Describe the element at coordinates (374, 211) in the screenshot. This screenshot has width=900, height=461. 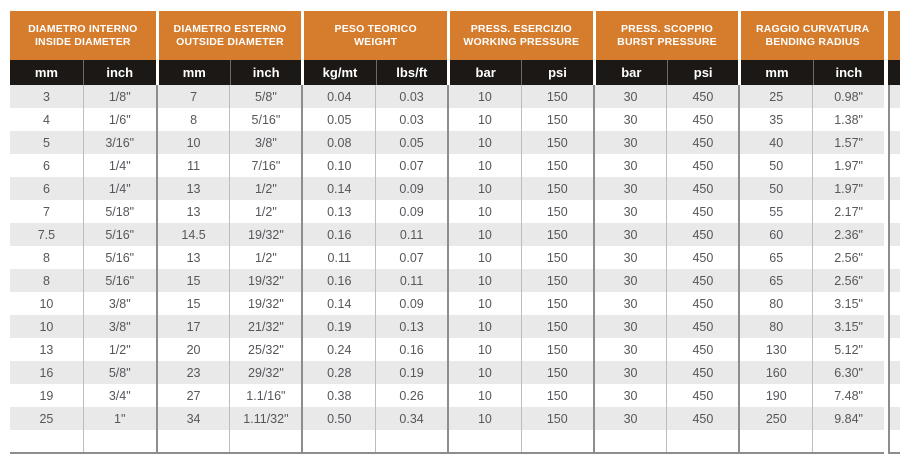
I see `row-group: 0.13 0.09` at that location.